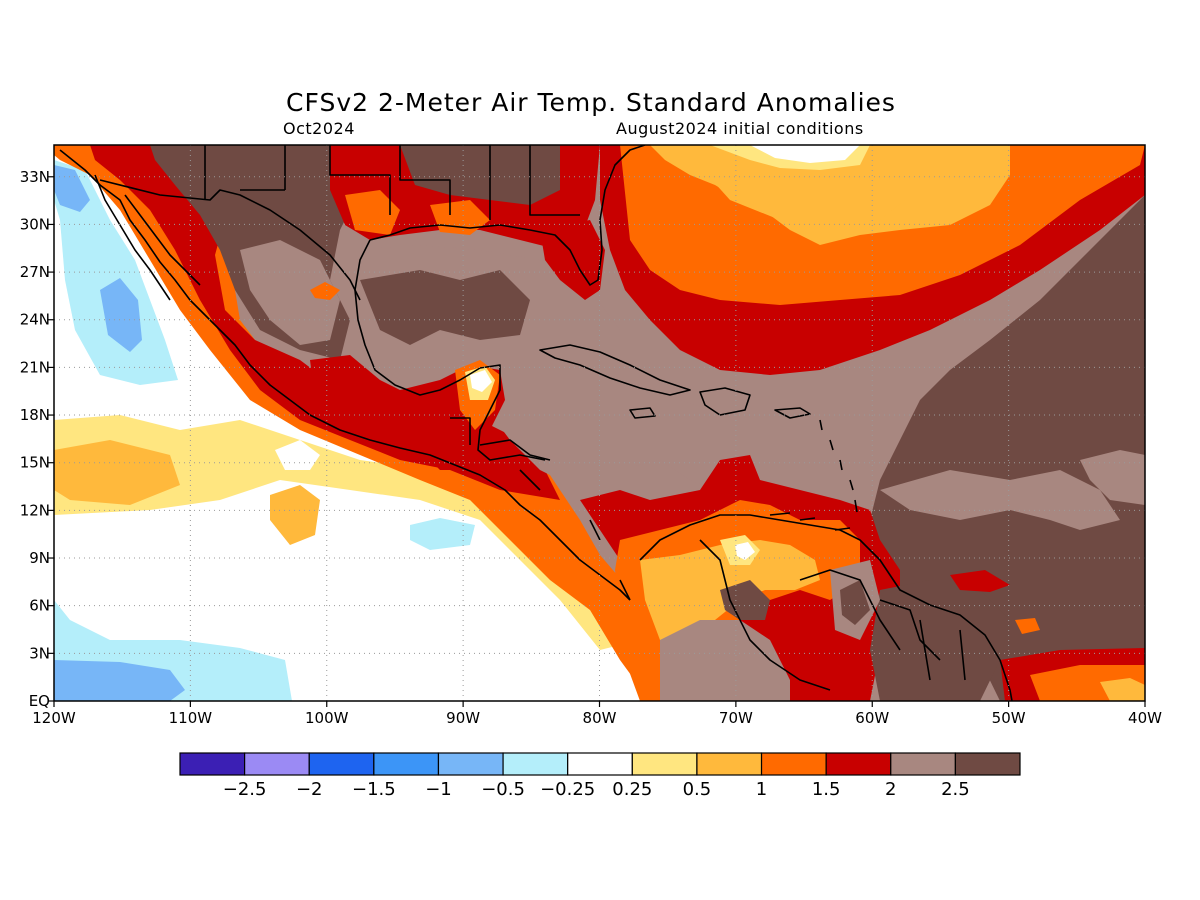 The width and height of the screenshot is (1200, 900). Describe the element at coordinates (540, 509) in the screenshot. I see `border-central-america` at that location.